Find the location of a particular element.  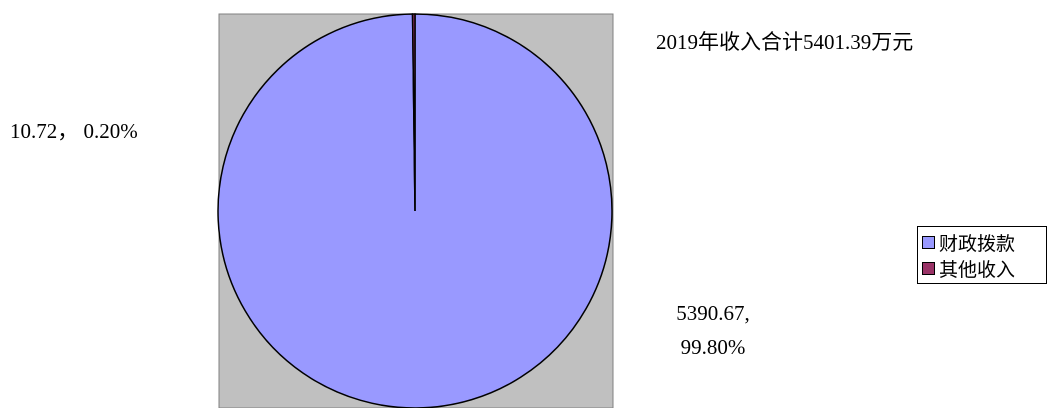

legend-item: 财政拨款 is located at coordinates (984, 242).